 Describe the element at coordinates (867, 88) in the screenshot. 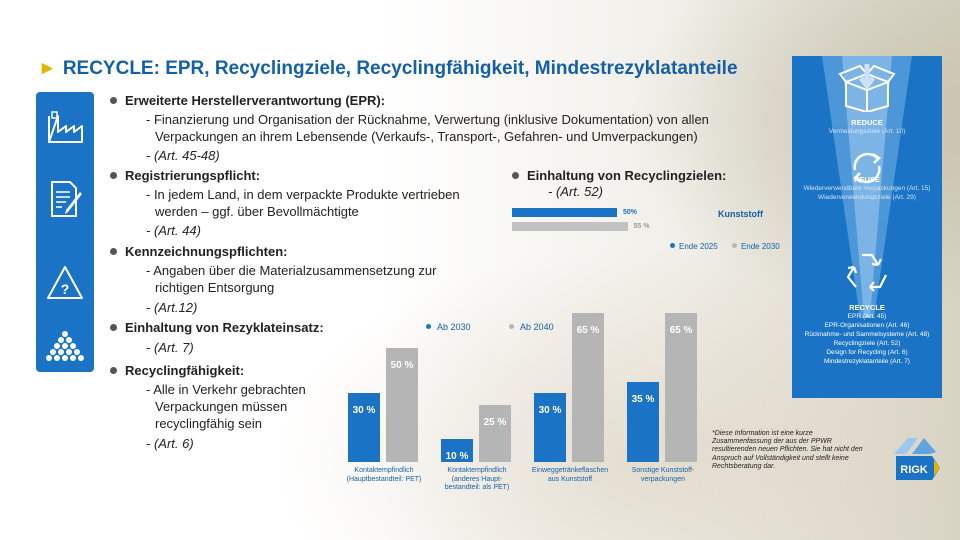

I see `box-icon` at that location.